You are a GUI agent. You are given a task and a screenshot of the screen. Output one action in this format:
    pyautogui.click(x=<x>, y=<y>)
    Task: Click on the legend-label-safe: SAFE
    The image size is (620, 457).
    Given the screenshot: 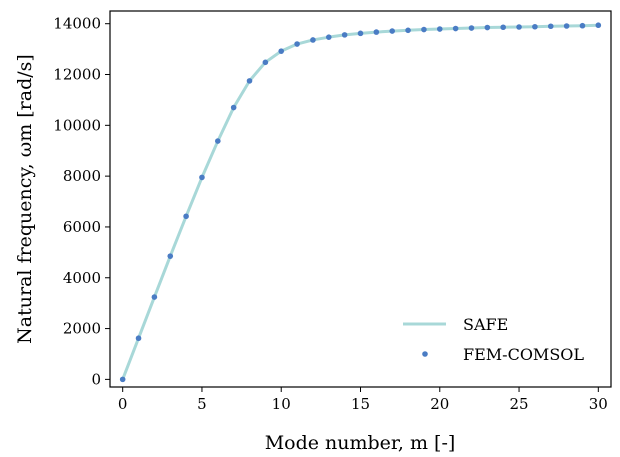 What is the action you would take?
    pyautogui.click(x=485, y=324)
    